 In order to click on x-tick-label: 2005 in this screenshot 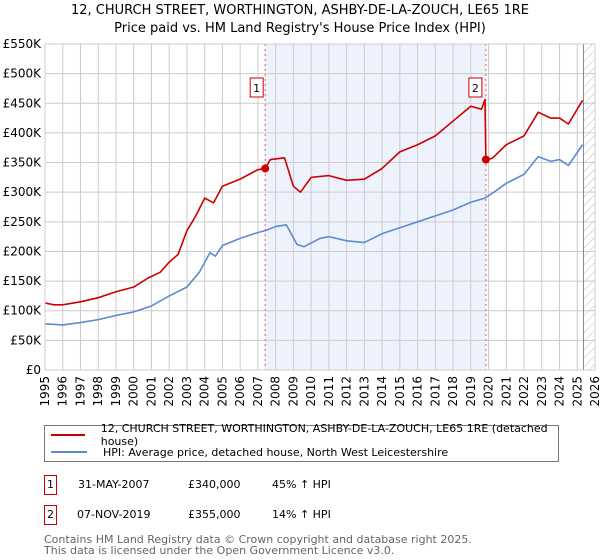, I will do `click(222, 391)`.